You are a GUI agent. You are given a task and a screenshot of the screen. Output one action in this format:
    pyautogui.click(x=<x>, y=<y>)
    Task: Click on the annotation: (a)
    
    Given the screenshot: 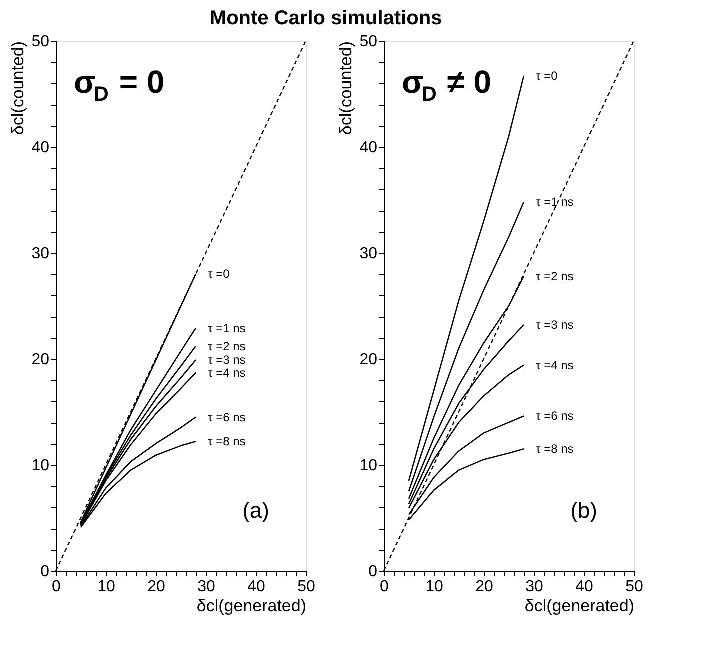 What is the action you would take?
    pyautogui.click(x=256, y=510)
    